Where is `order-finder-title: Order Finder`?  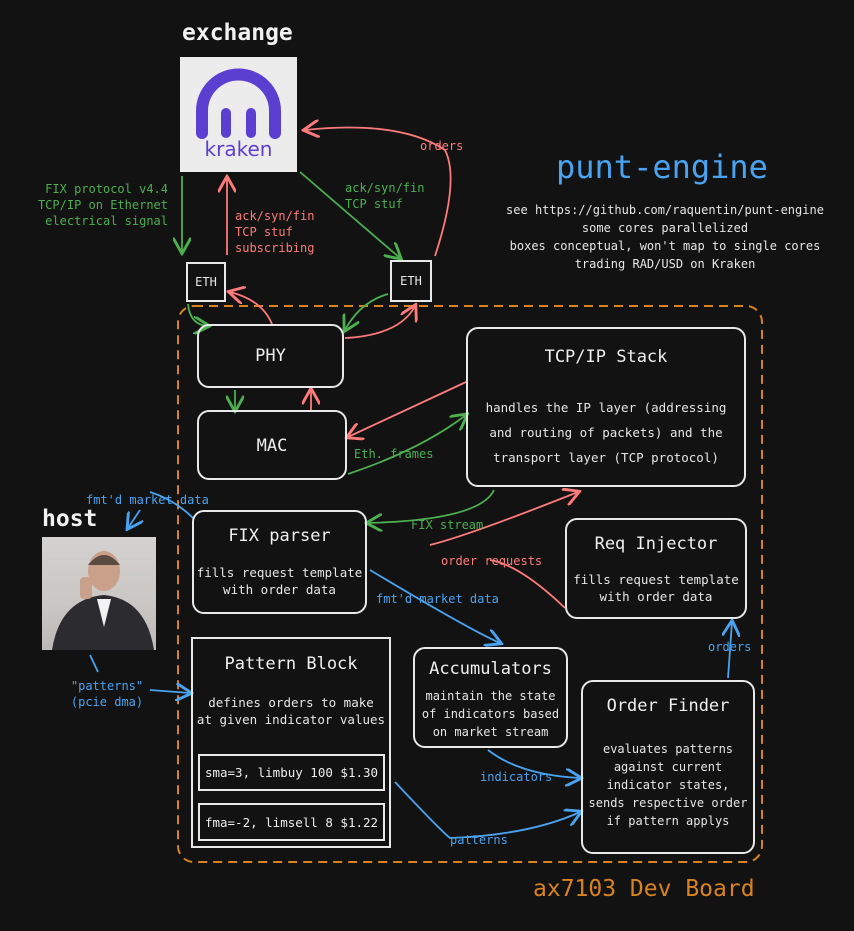 order-finder-title: Order Finder is located at coordinates (668, 706).